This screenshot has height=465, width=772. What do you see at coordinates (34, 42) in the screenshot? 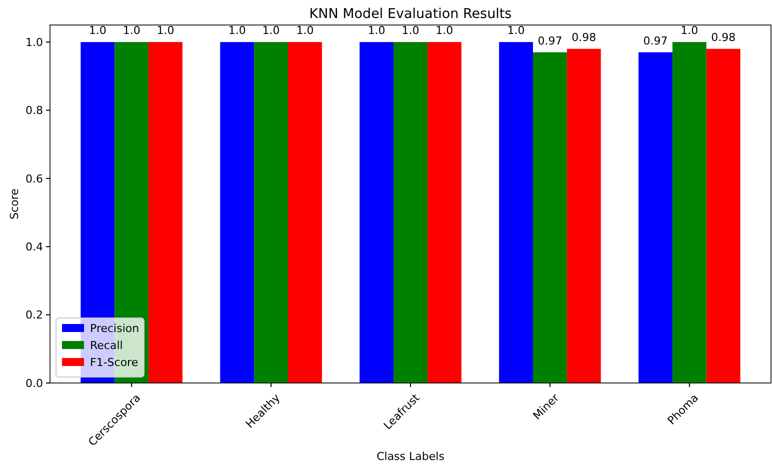
I see `y-tick-label: 1.0` at bounding box center [34, 42].